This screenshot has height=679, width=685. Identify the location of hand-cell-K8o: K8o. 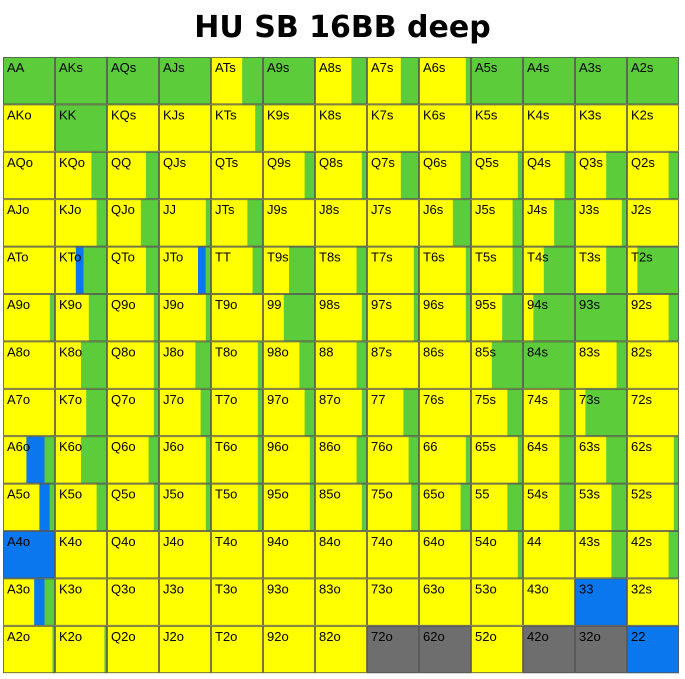
(81, 365).